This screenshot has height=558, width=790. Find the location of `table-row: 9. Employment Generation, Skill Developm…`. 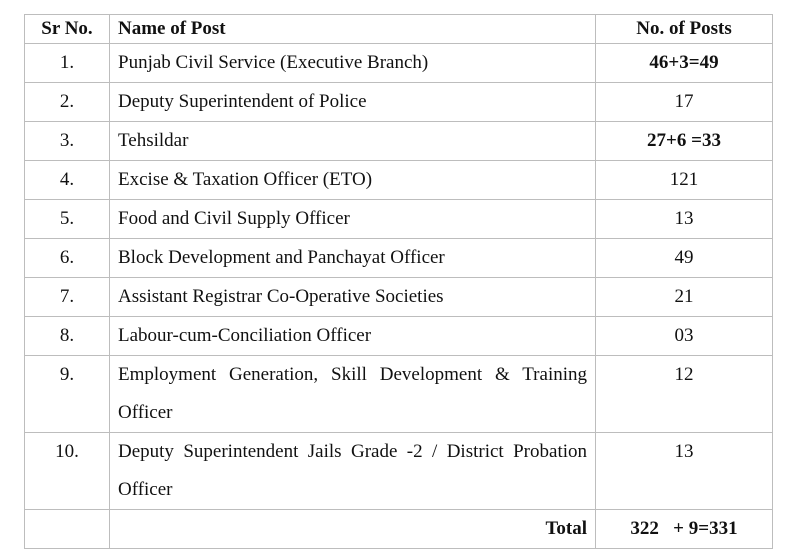

table-row: 9. Employment Generation, Skill Developm… is located at coordinates (398, 394).